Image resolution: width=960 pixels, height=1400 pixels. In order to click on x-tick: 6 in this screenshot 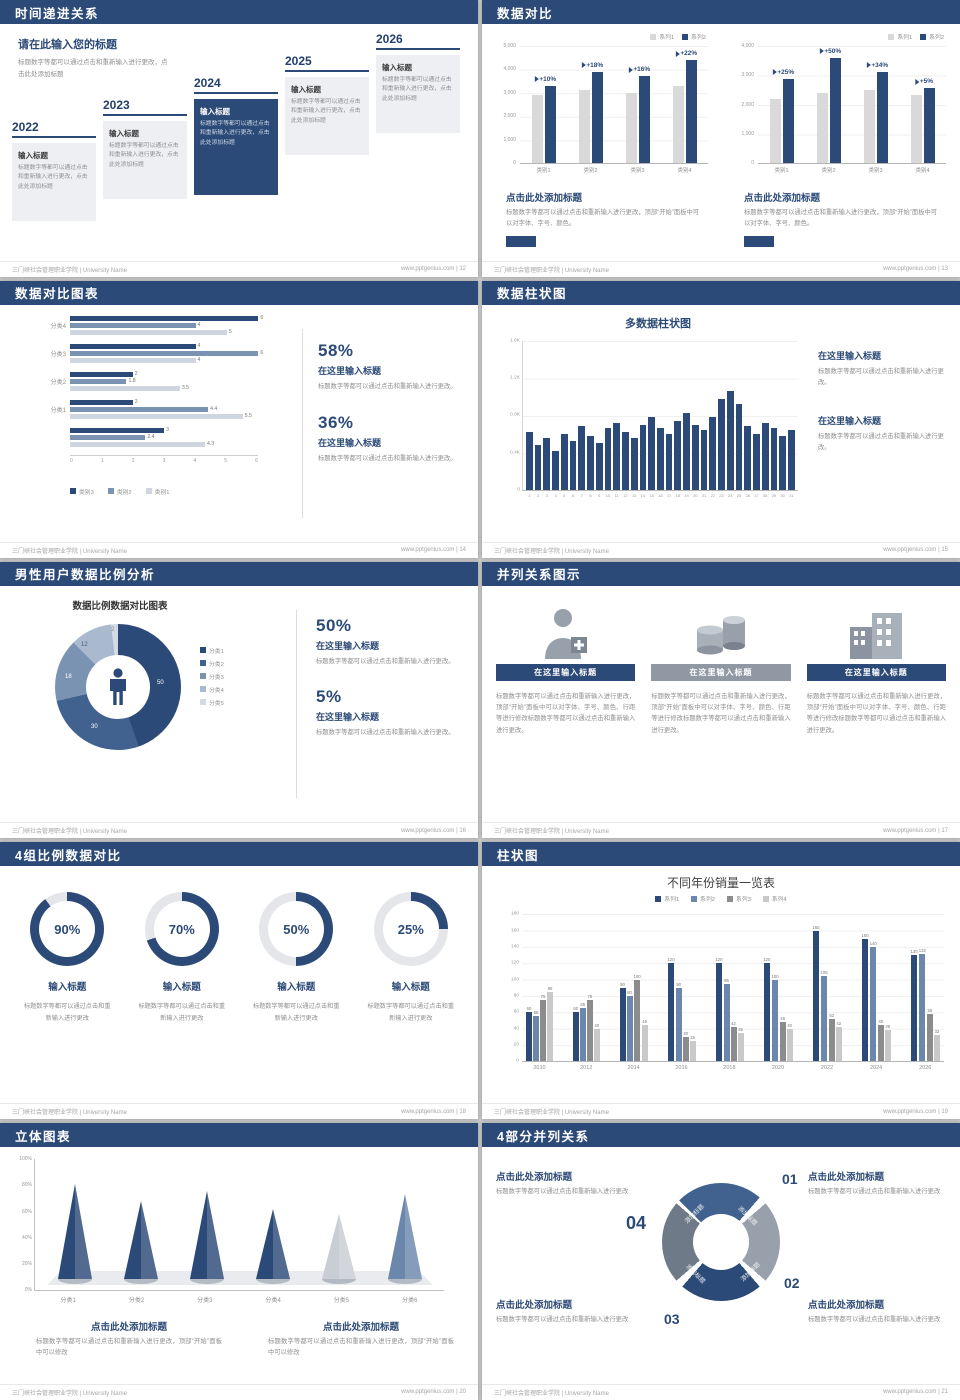, I will do `click(256, 460)`.